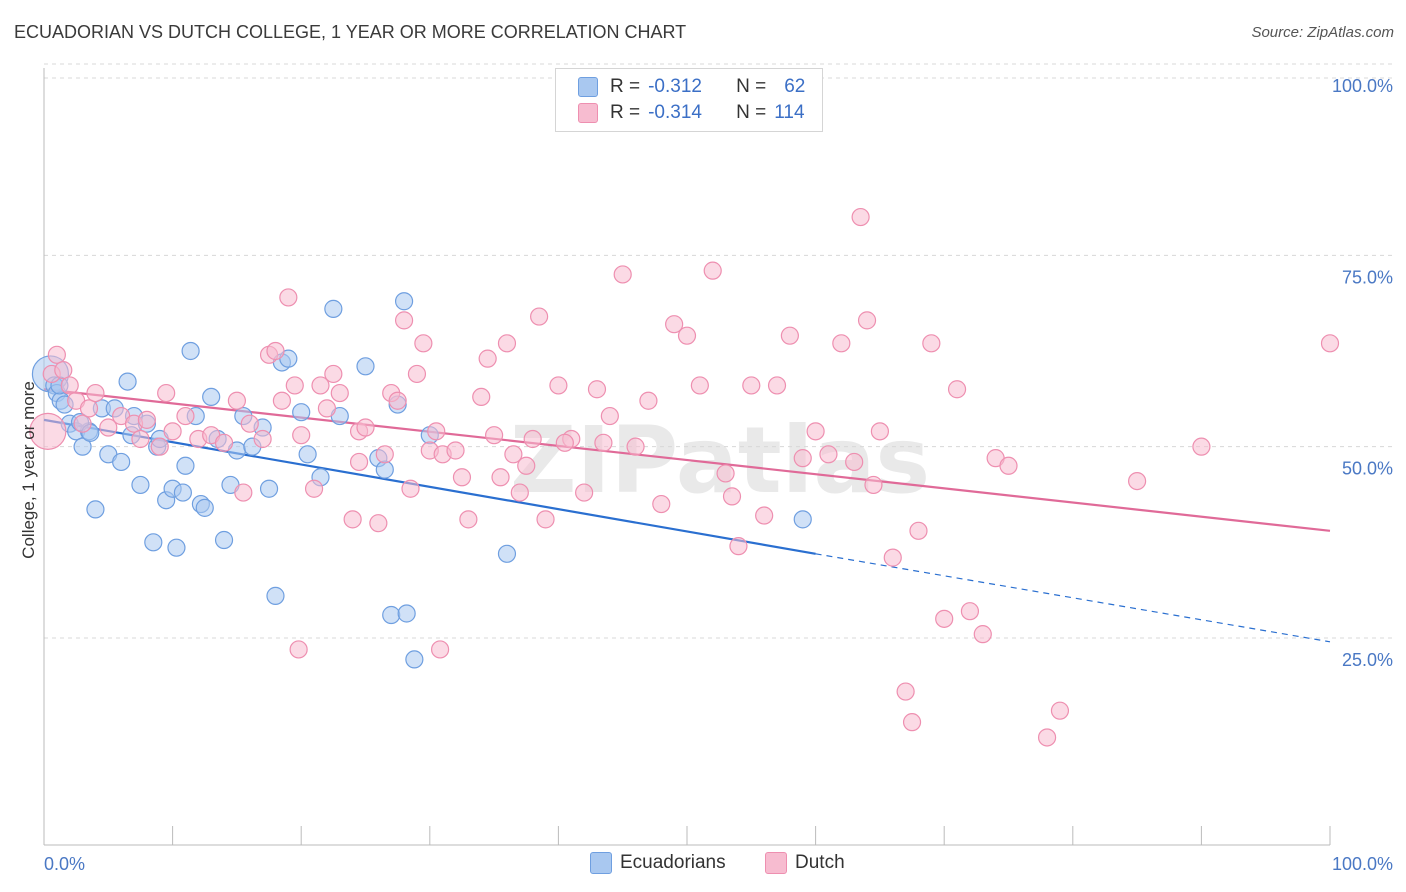 Image resolution: width=1406 pixels, height=892 pixels. Describe the element at coordinates (1362, 86) in the screenshot. I see `y-tick-label: 100.0%` at that location.